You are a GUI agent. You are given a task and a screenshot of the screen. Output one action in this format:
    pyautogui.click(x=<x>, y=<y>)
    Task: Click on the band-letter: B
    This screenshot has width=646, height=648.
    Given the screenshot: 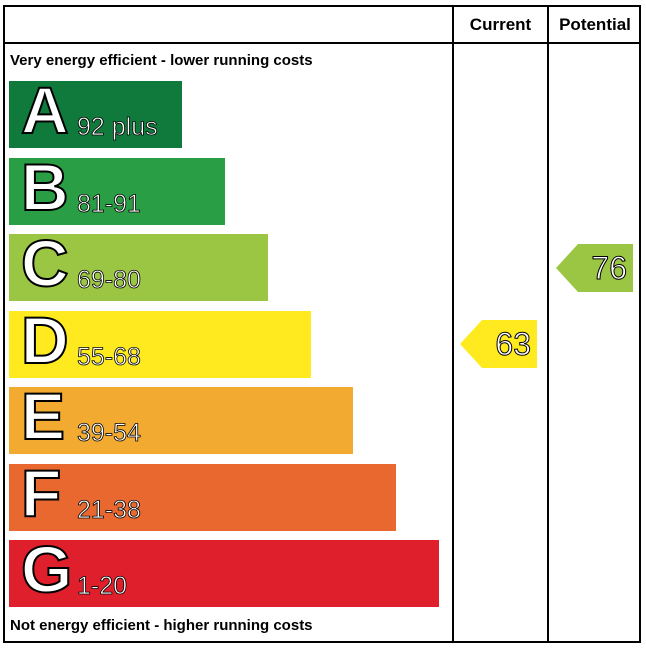 What is the action you would take?
    pyautogui.click(x=45, y=186)
    